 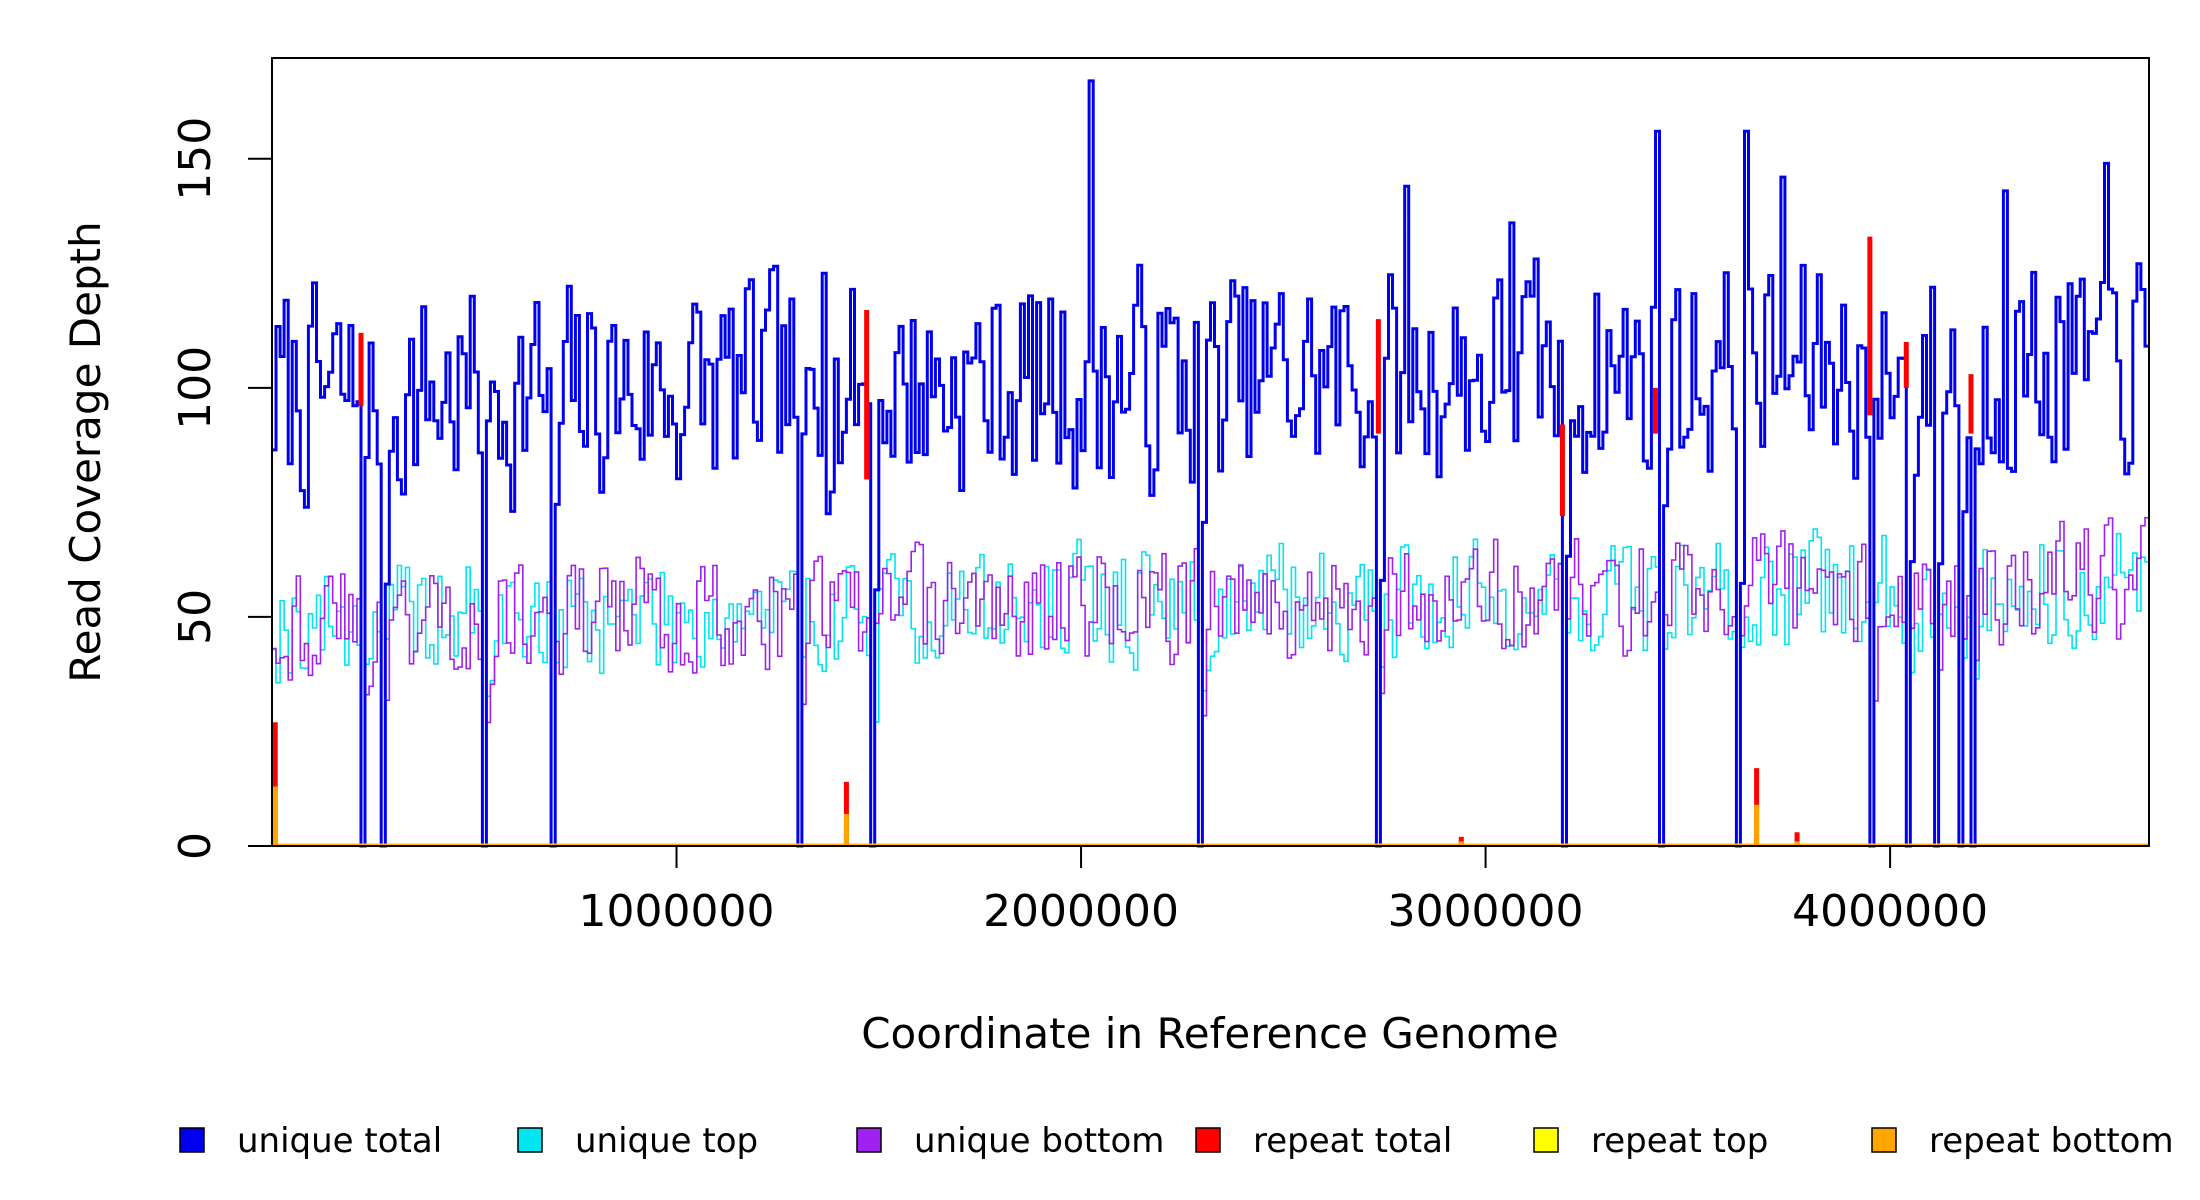 What do you see at coordinates (1352, 1141) in the screenshot?
I see `legend-label-3: repeat total` at bounding box center [1352, 1141].